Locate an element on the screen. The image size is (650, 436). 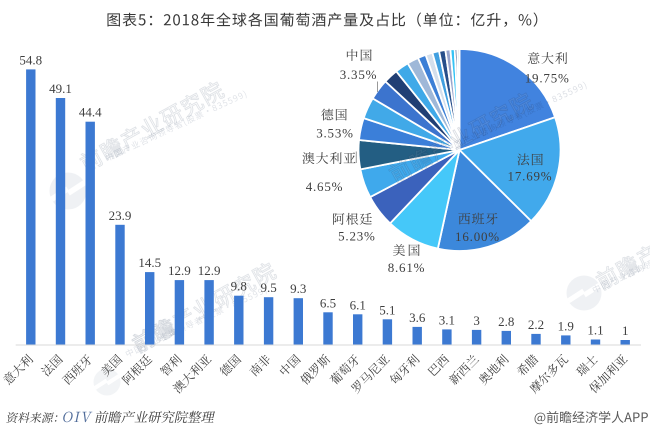
svg-text: 54.8 is located at coordinates (30, 59).